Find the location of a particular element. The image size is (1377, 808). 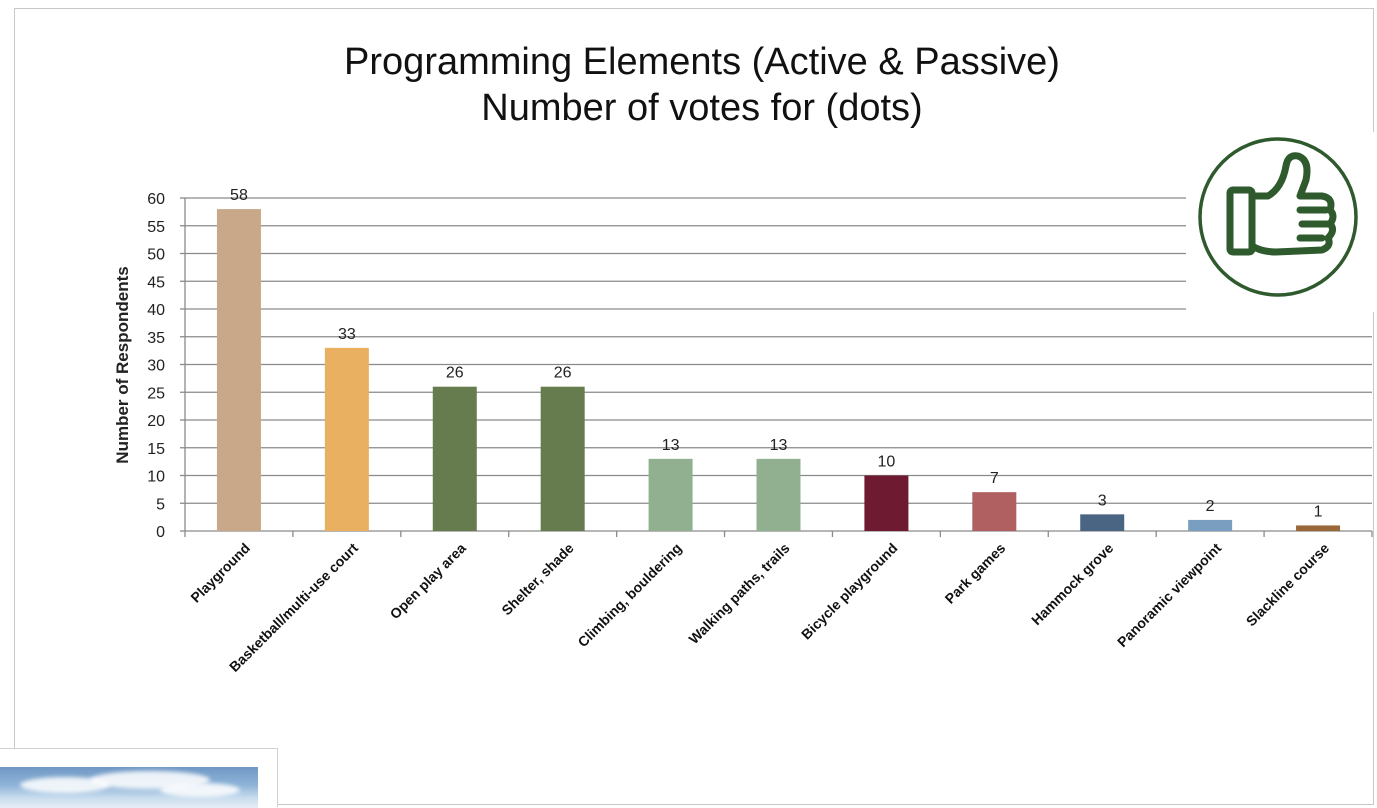

y-tick-label: 10 is located at coordinates (156, 477).